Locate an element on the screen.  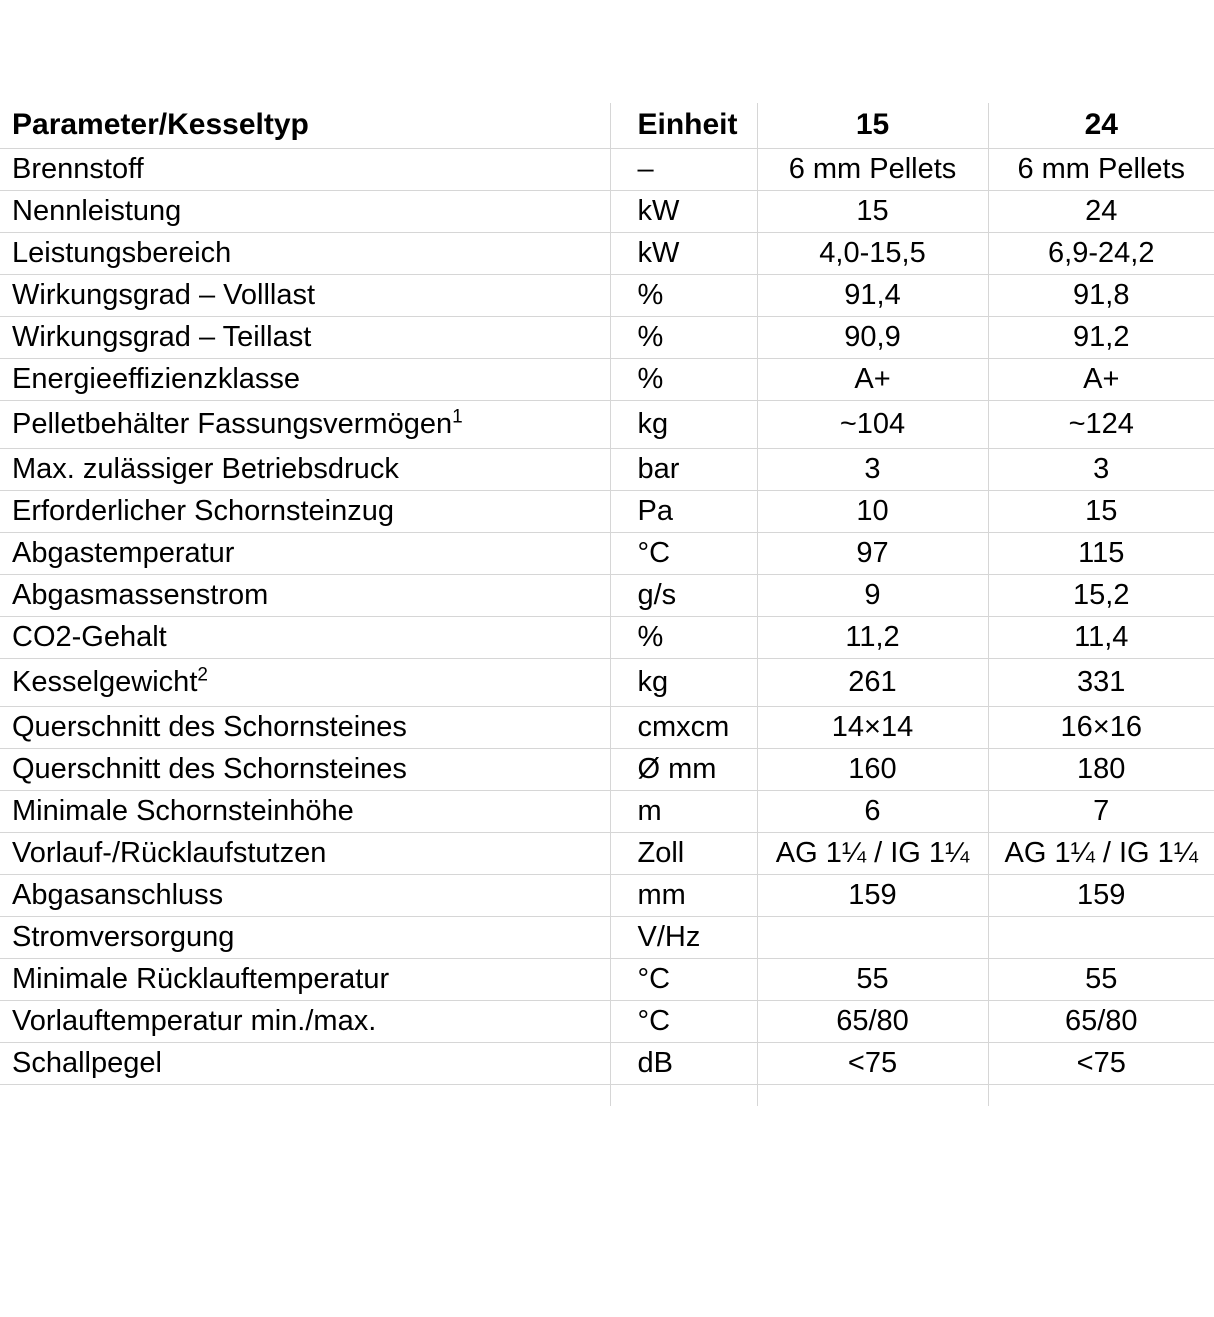
value-24-cell: 15 is located at coordinates (1101, 511).